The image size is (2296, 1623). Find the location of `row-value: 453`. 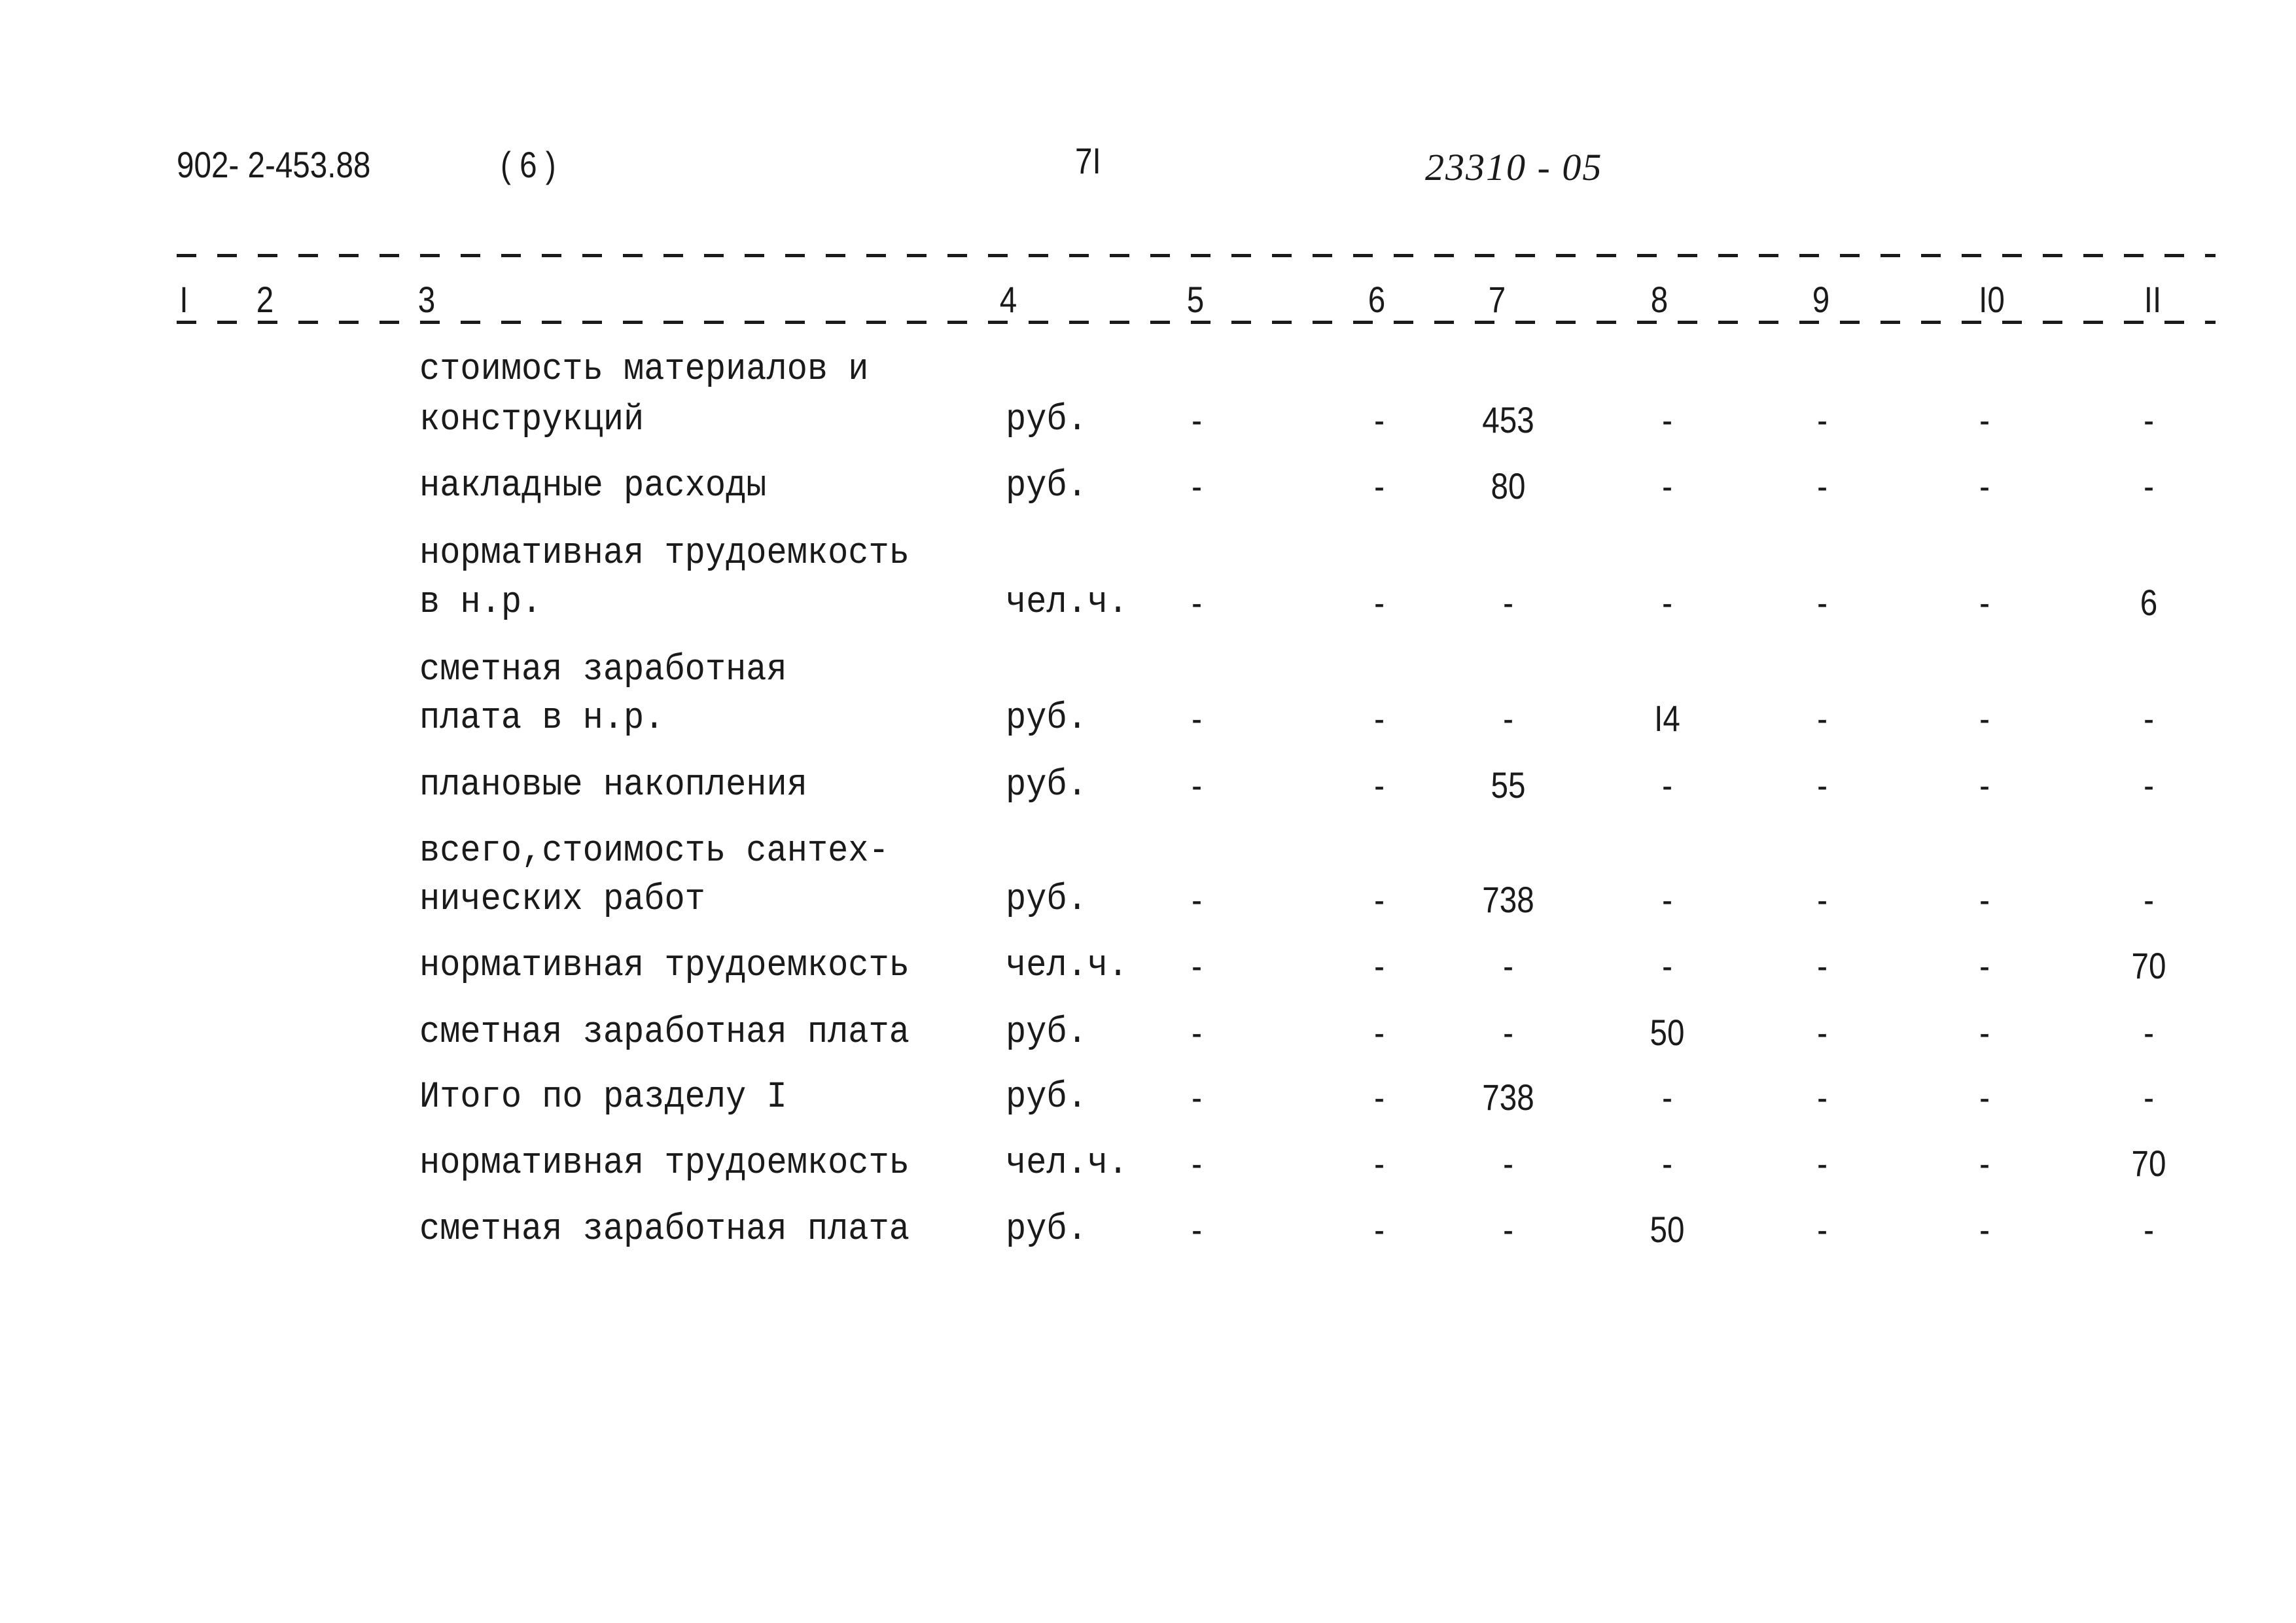

row-value: 453 is located at coordinates (1508, 419).